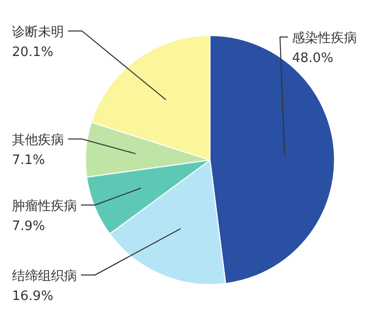  I want to click on slice-label: 感染性疾病, so click(324, 38).